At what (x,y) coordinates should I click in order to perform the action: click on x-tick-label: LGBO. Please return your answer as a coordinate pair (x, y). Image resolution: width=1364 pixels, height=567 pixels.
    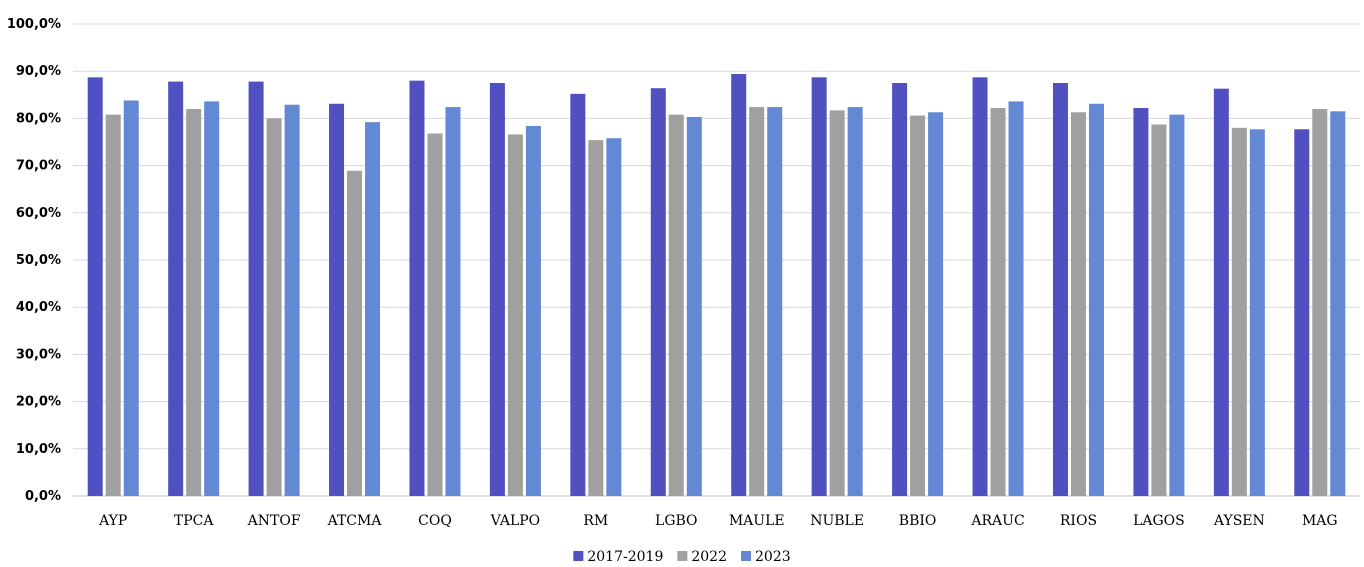
    Looking at the image, I should click on (676, 521).